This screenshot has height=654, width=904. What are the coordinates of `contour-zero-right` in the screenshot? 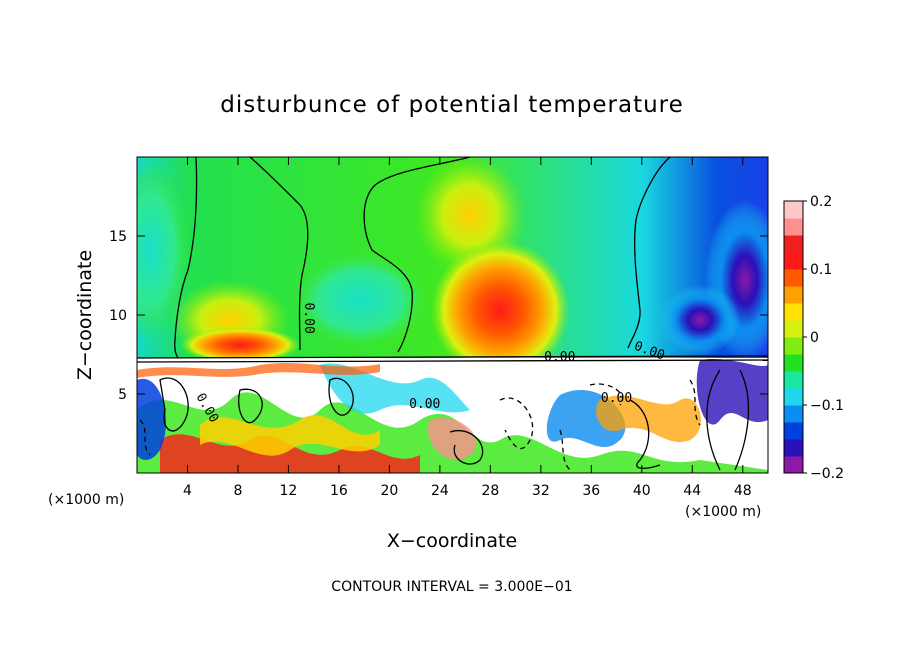 It's located at (649, 253).